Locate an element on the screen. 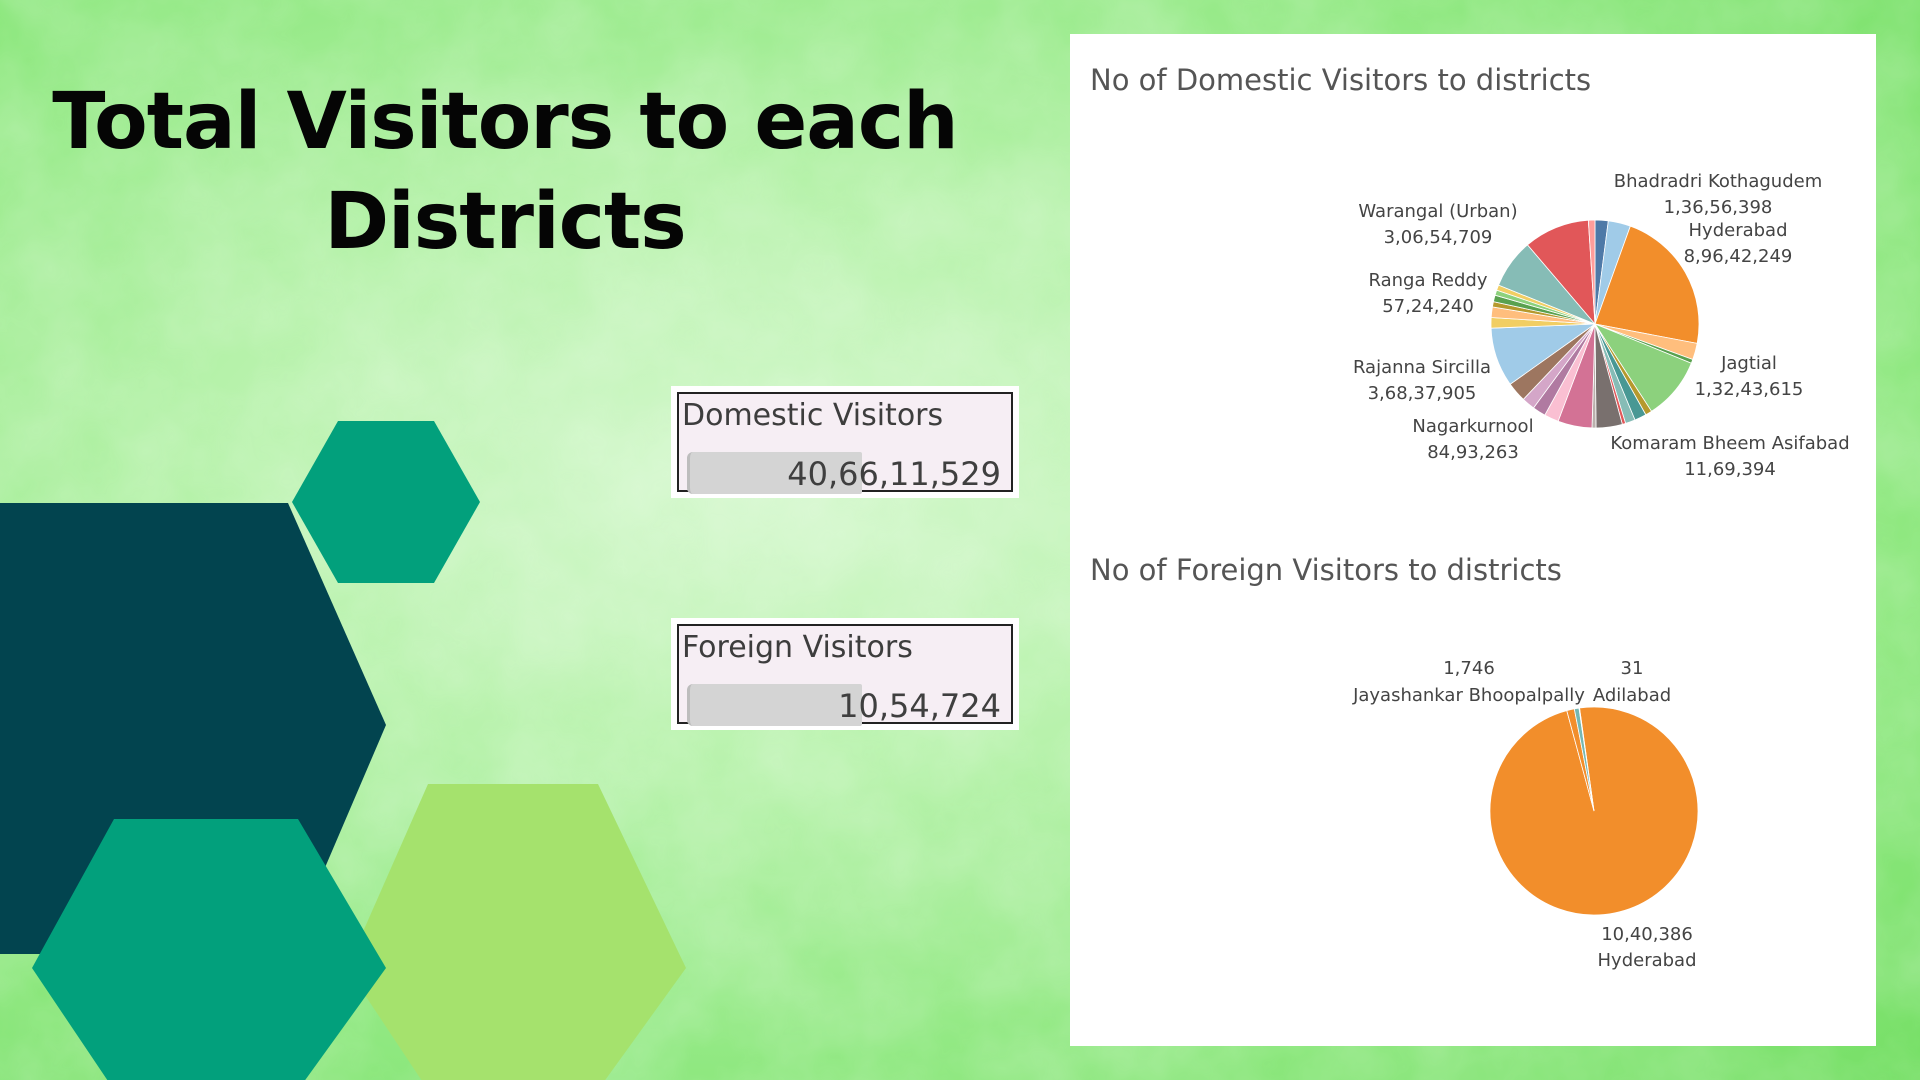 The width and height of the screenshot is (1920, 1080). label-hyderabad-value: 8,96,42,249 is located at coordinates (1738, 256).